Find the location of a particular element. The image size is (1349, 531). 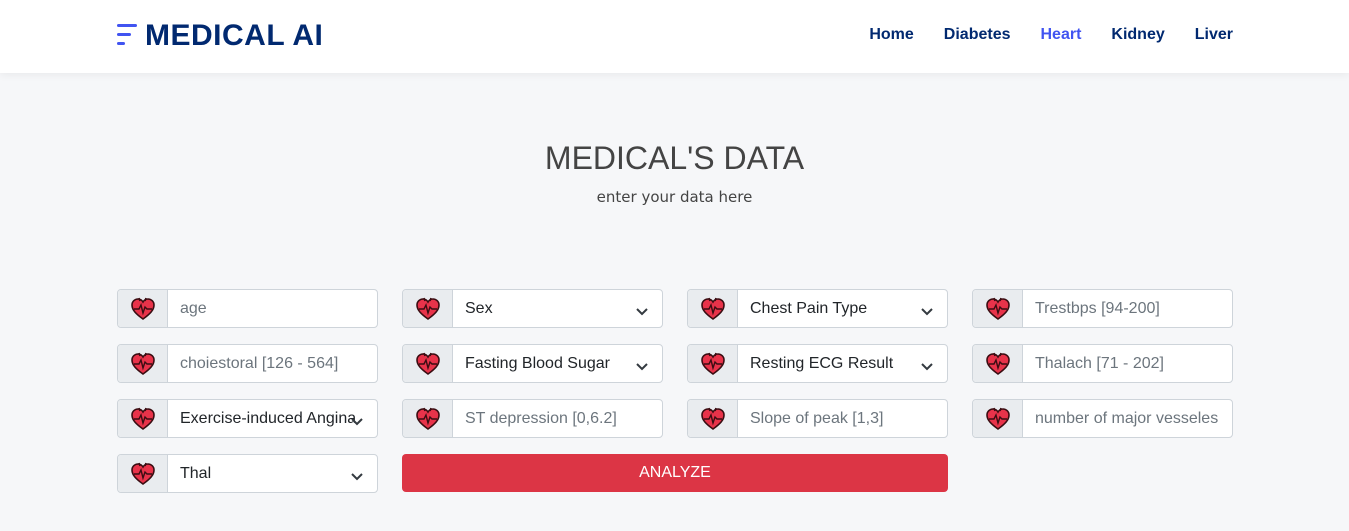

nav-link-kidney: Kidney is located at coordinates (1138, 34).